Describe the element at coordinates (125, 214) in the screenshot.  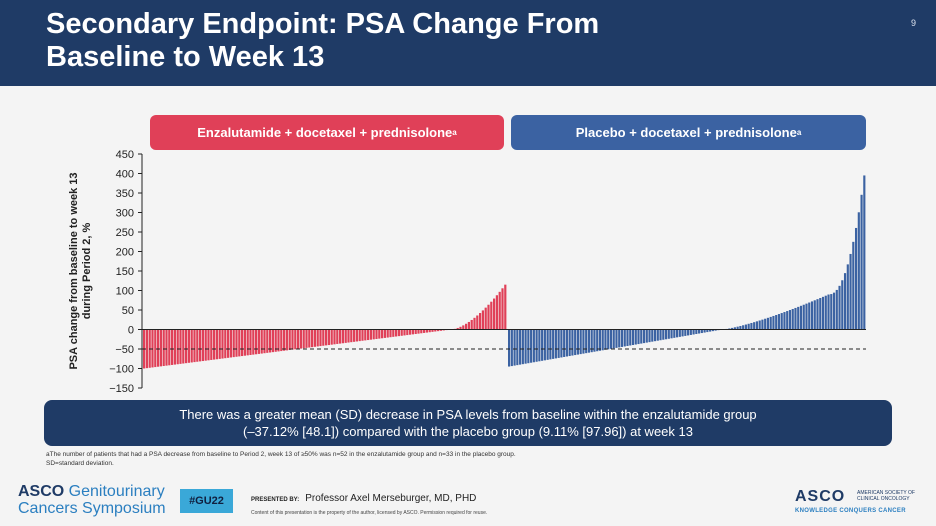
I see `y-tick-label: 300` at that location.